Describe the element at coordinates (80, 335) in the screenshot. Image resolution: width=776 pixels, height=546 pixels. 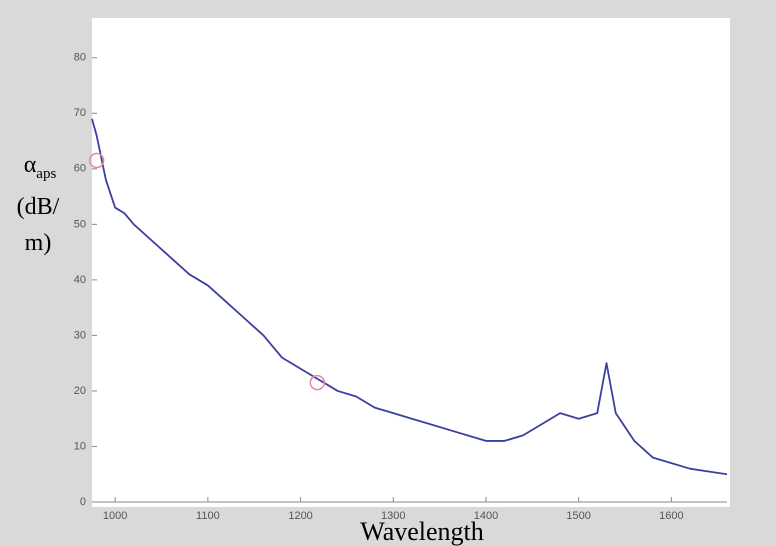
I see `y-tick-label: 30` at that location.